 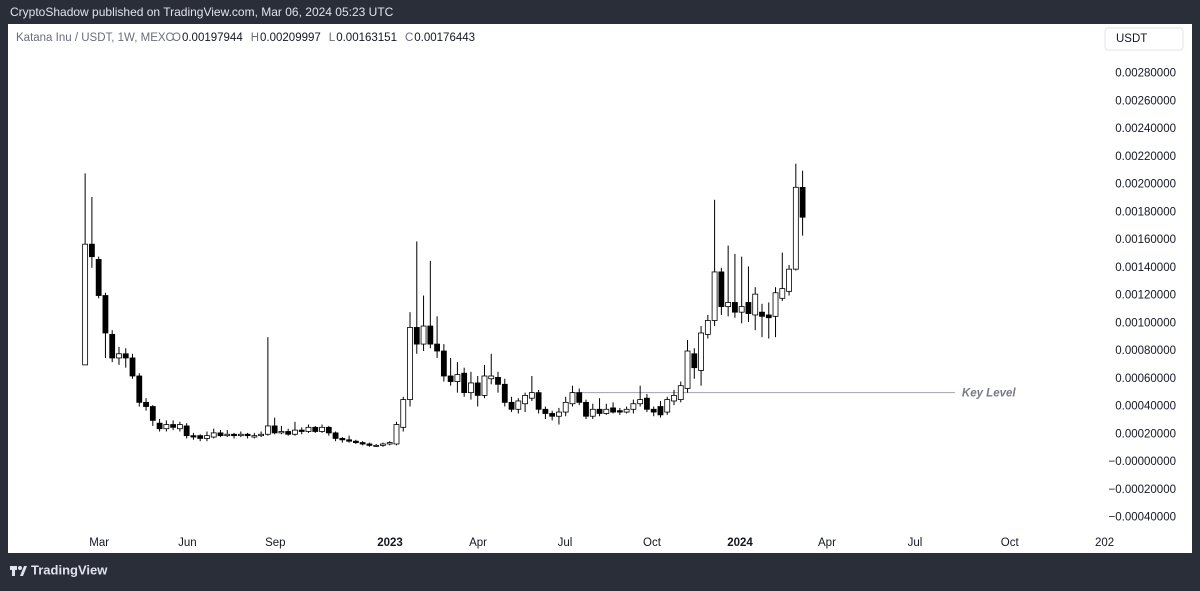 I want to click on y-tick-label: 0.00220000, so click(x=1145, y=157).